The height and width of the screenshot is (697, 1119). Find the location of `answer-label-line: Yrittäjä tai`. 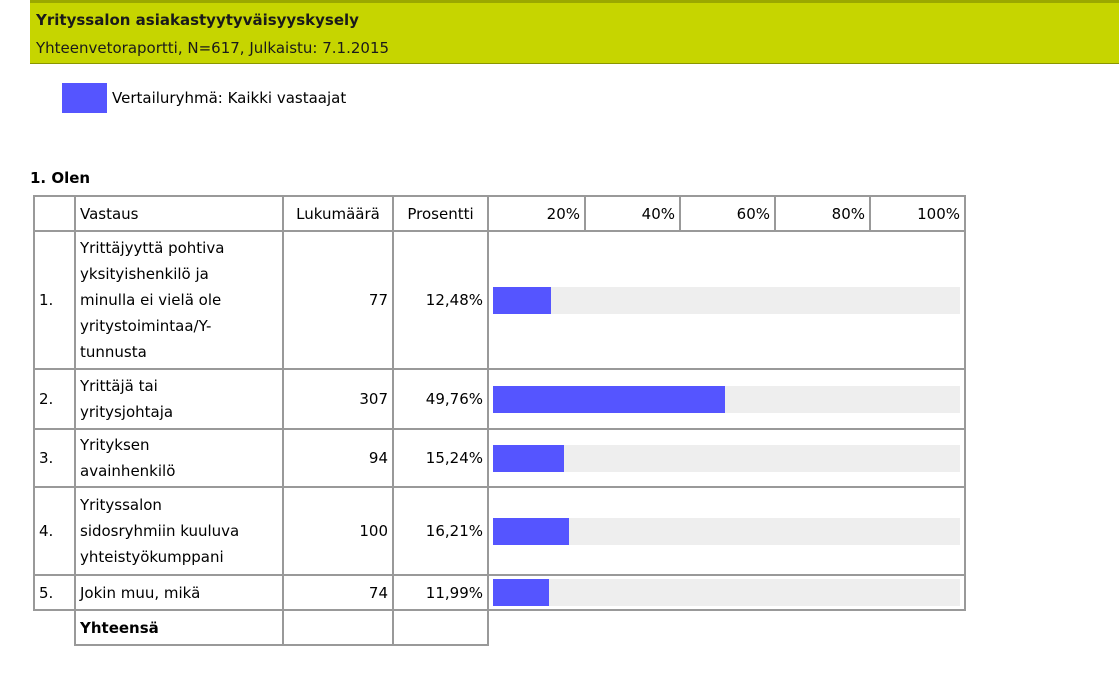

answer-label-line: Yrittäjä tai is located at coordinates (119, 386).